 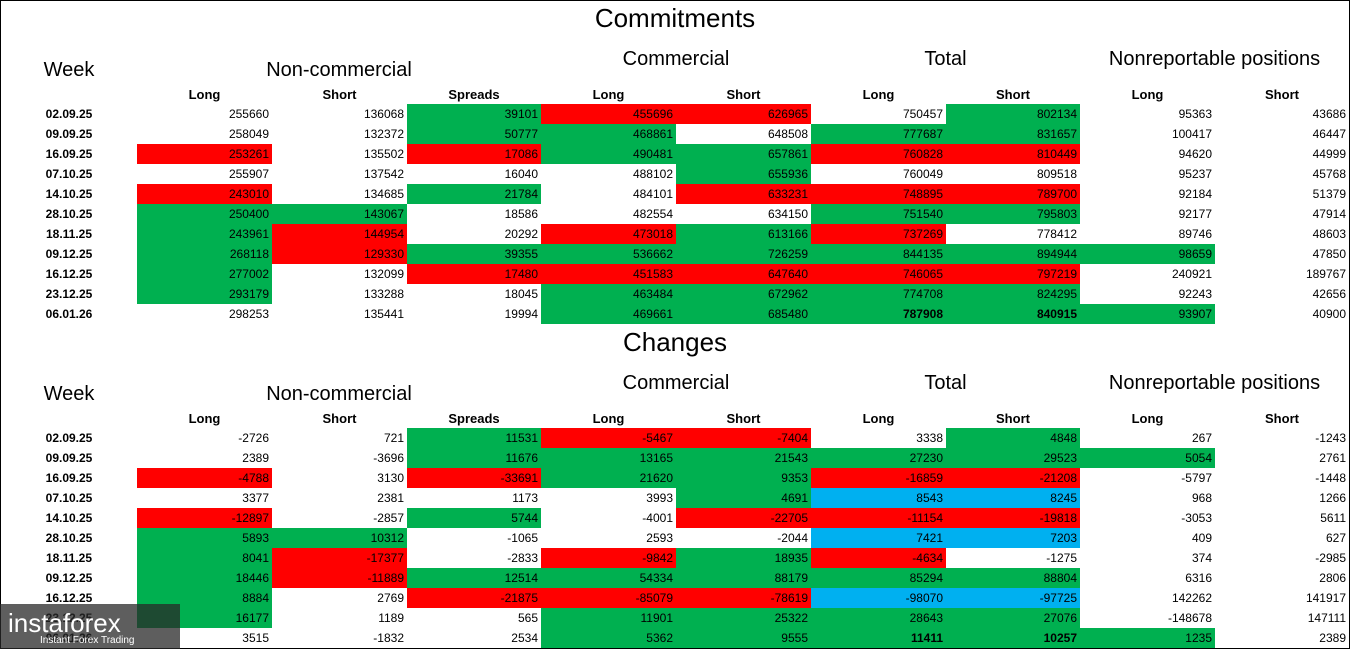 What do you see at coordinates (1013, 294) in the screenshot?
I see `value-cell: 824295` at bounding box center [1013, 294].